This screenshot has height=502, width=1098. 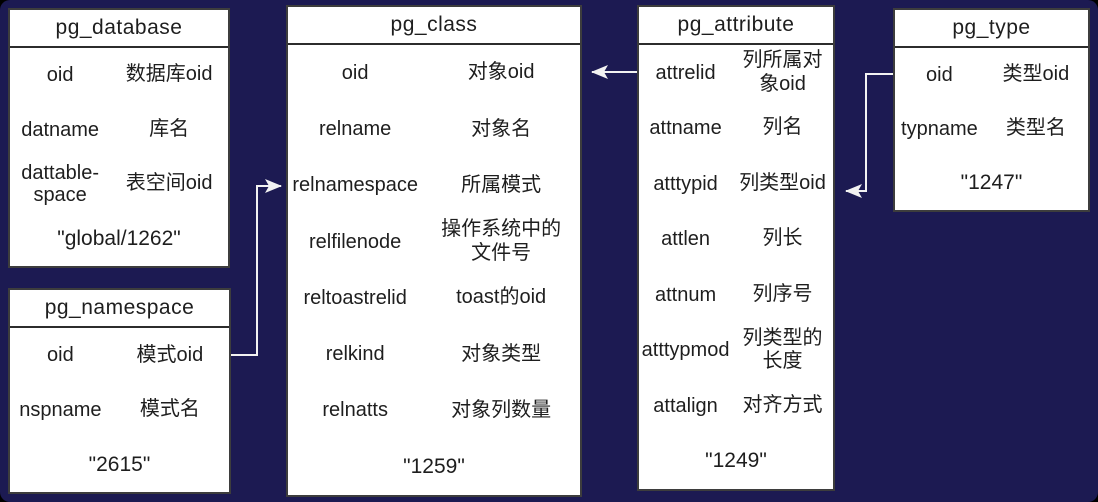 What do you see at coordinates (736, 73) in the screenshot?
I see `table-row: attrelid 列所属对象oid` at bounding box center [736, 73].